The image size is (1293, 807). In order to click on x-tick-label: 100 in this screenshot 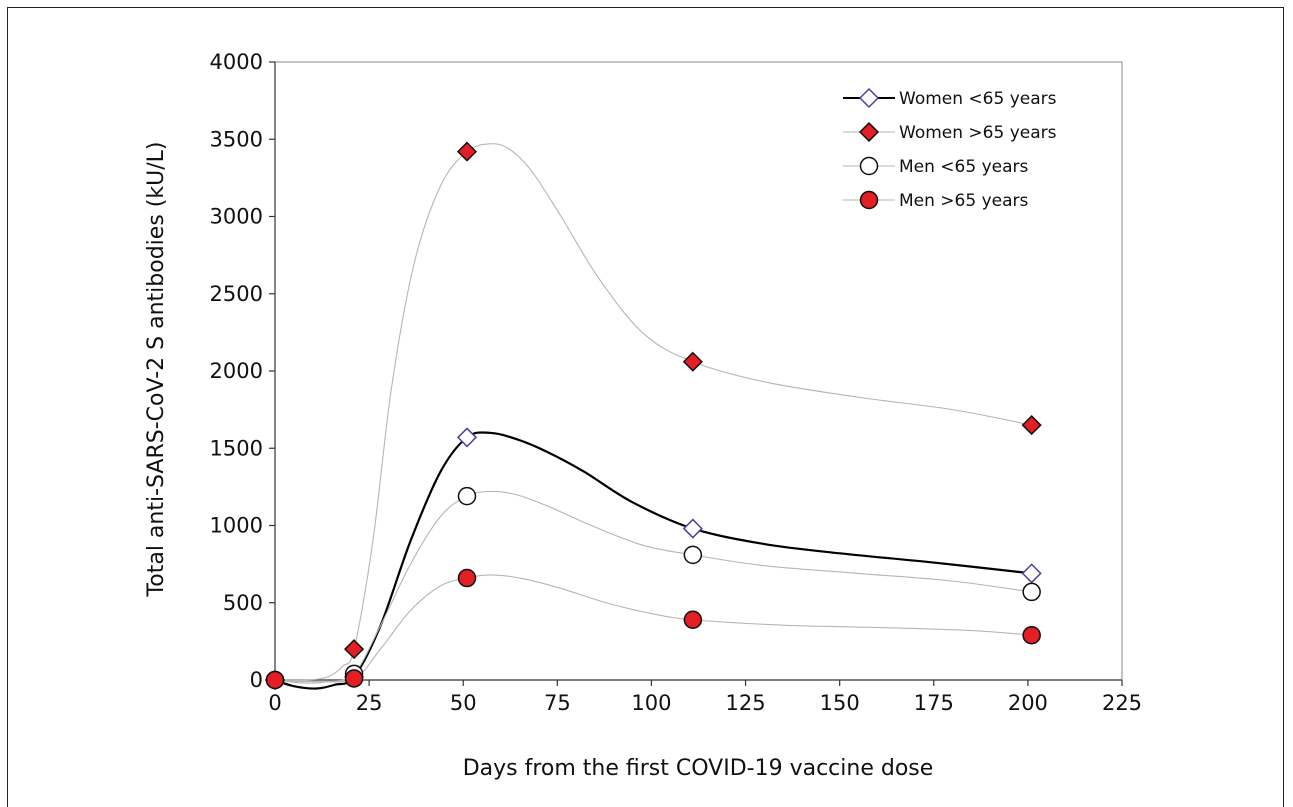, I will do `click(651, 703)`.